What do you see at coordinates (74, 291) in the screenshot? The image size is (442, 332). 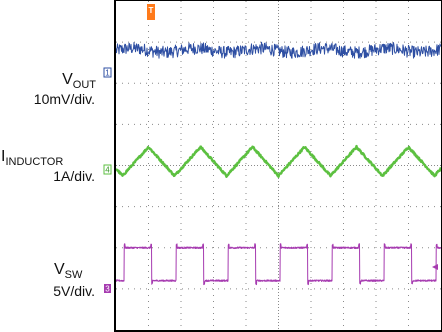 I see `sw-scale: 5V/div.` at bounding box center [74, 291].